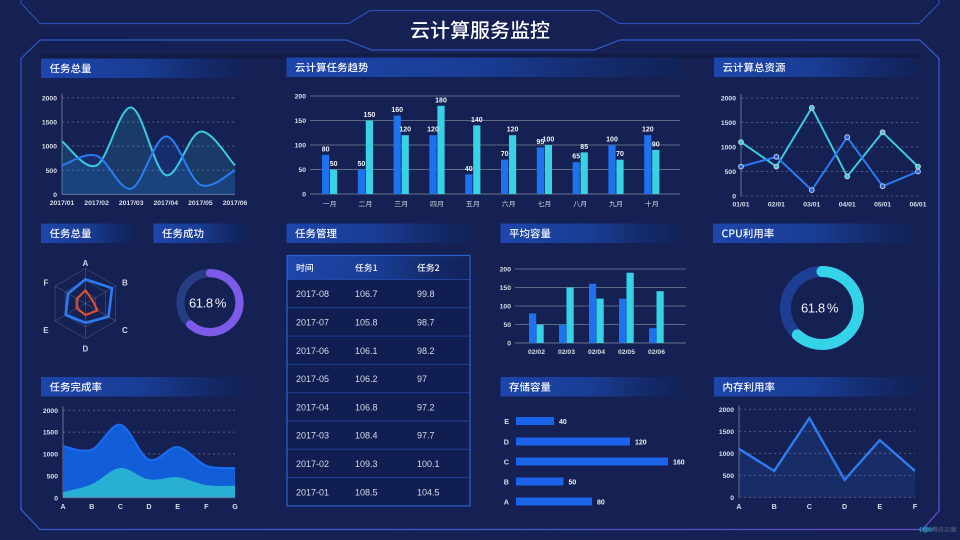  What do you see at coordinates (312, 379) in the screenshot?
I see `svg-text: 2017-05` at bounding box center [312, 379].